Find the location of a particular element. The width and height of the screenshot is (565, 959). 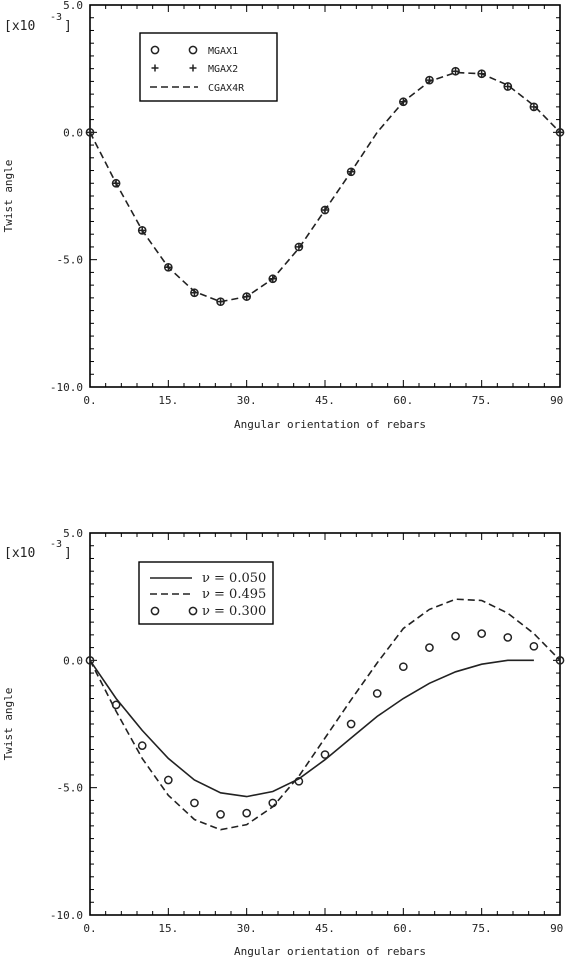

legend-label: ν = 0.050 is located at coordinates (234, 578).